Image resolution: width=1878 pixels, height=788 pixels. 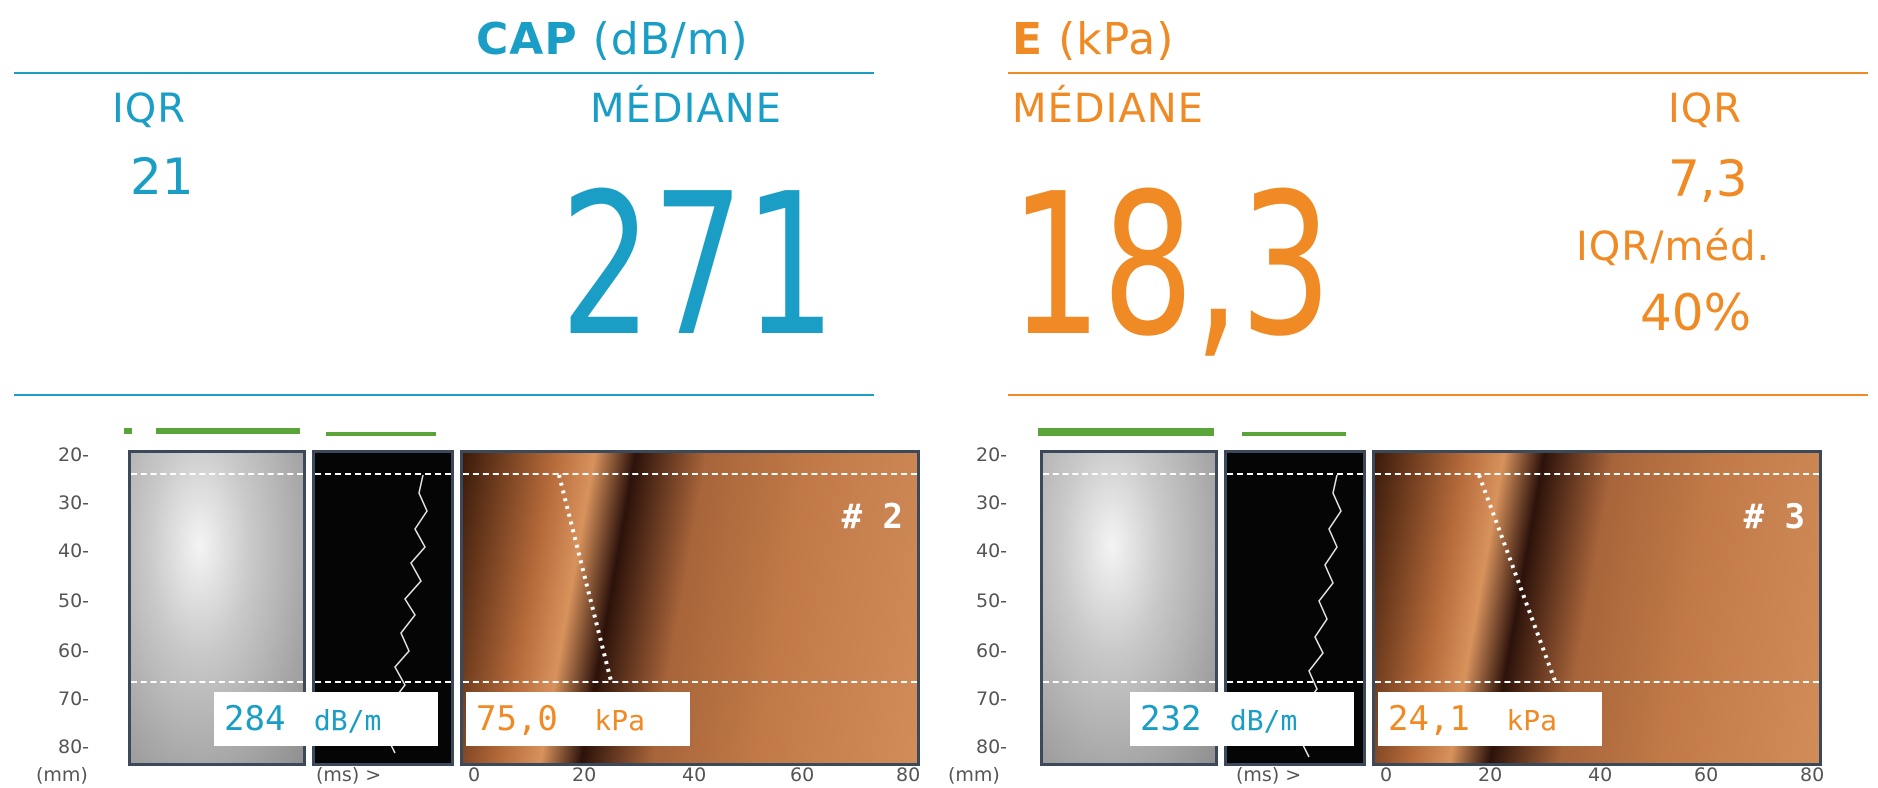 I want to click on e-measure-box: 75,0 kPa, so click(x=578, y=719).